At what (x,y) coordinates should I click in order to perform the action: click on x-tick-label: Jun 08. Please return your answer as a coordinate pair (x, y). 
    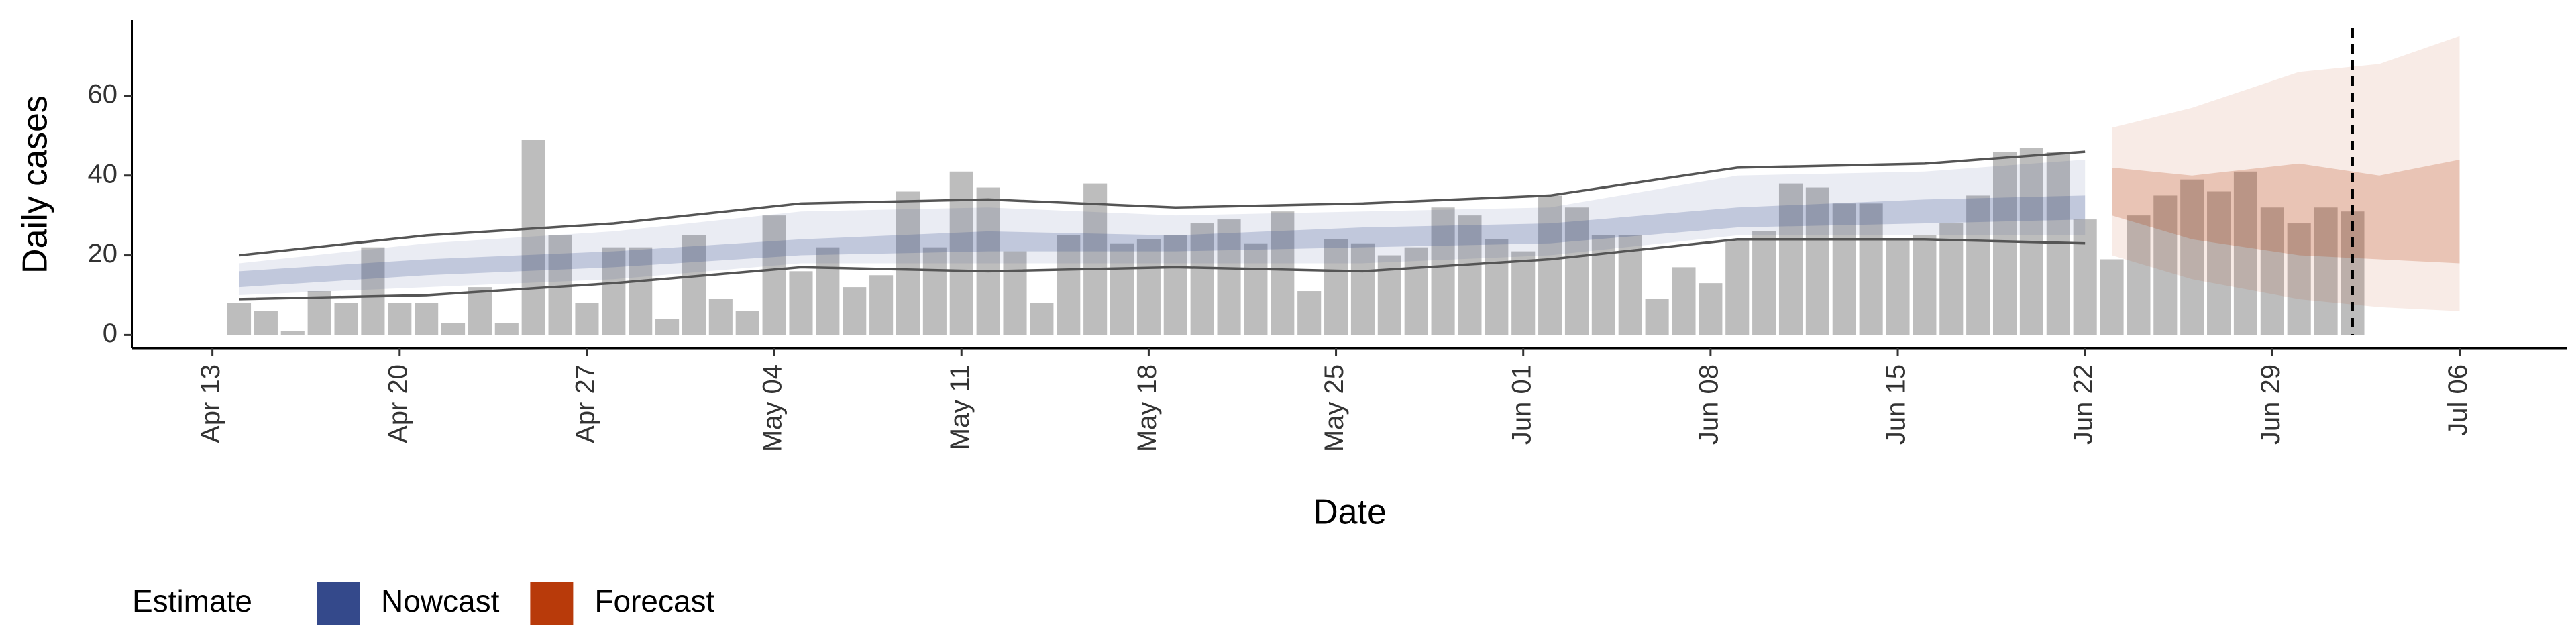
    Looking at the image, I should click on (1708, 404).